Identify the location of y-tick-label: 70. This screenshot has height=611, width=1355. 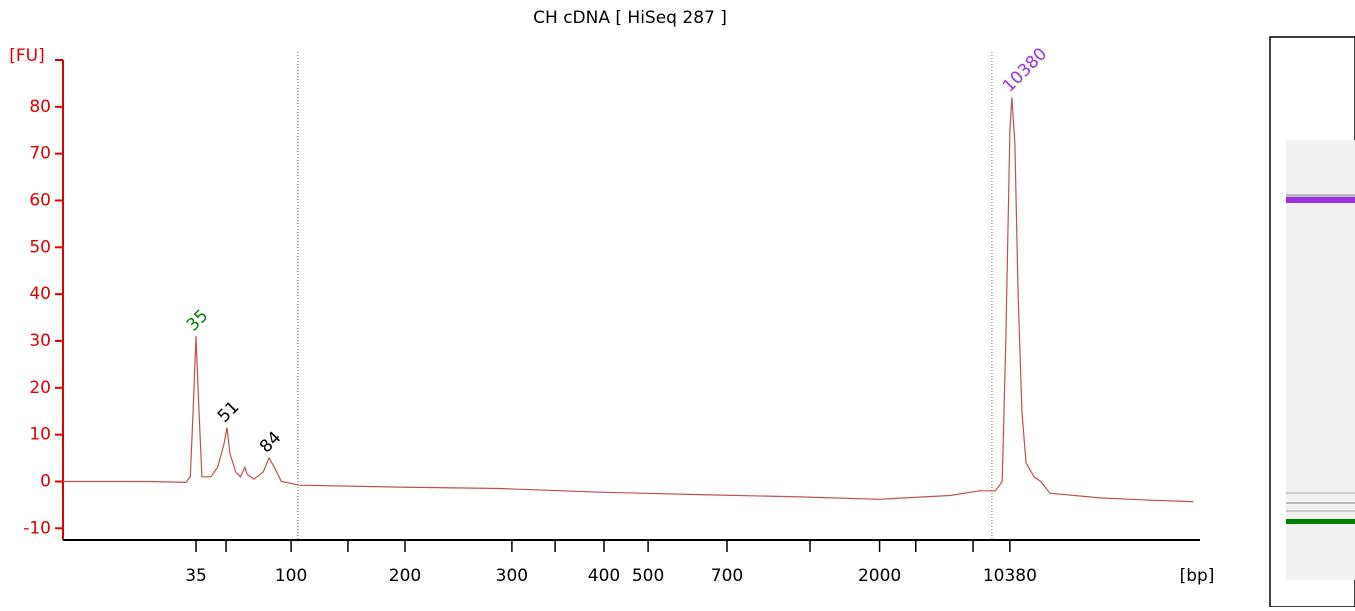
(40, 154).